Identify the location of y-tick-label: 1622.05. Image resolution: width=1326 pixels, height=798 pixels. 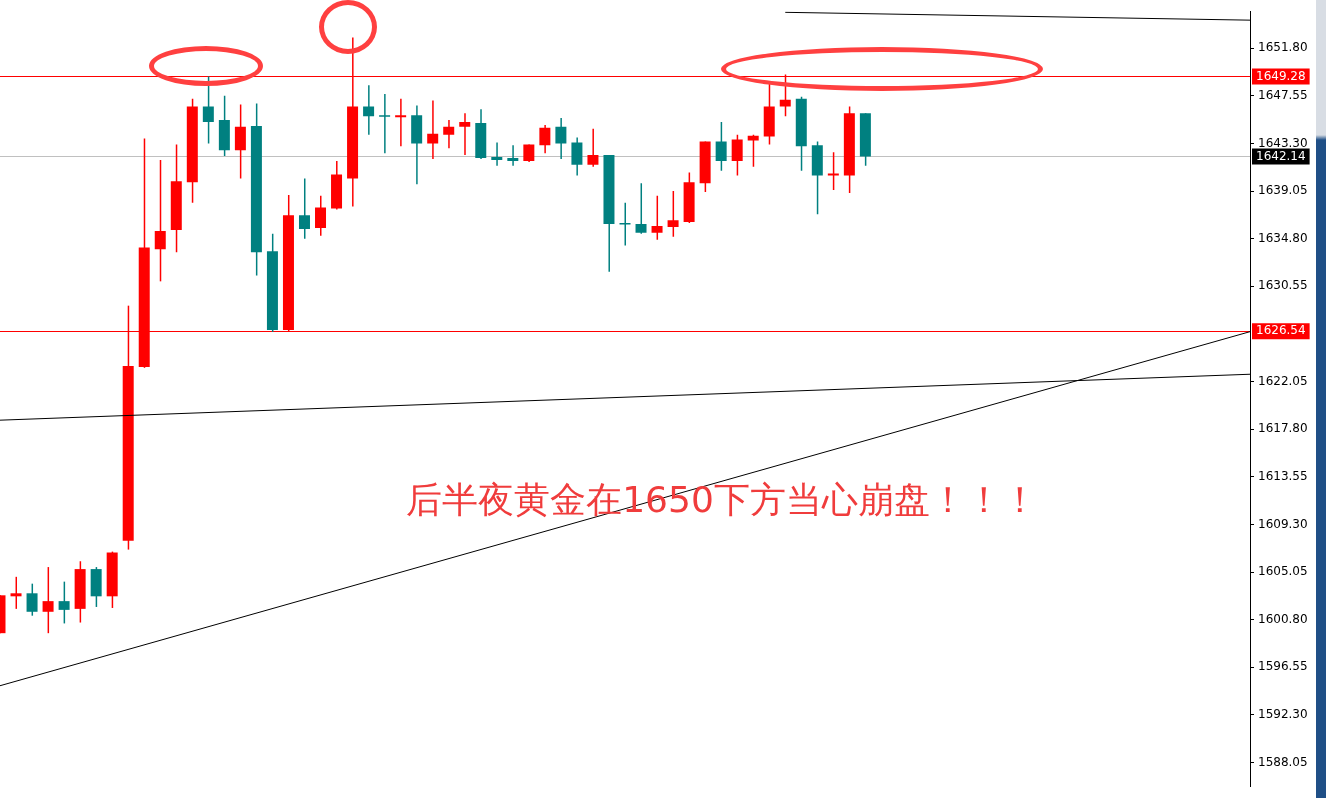
(1283, 380).